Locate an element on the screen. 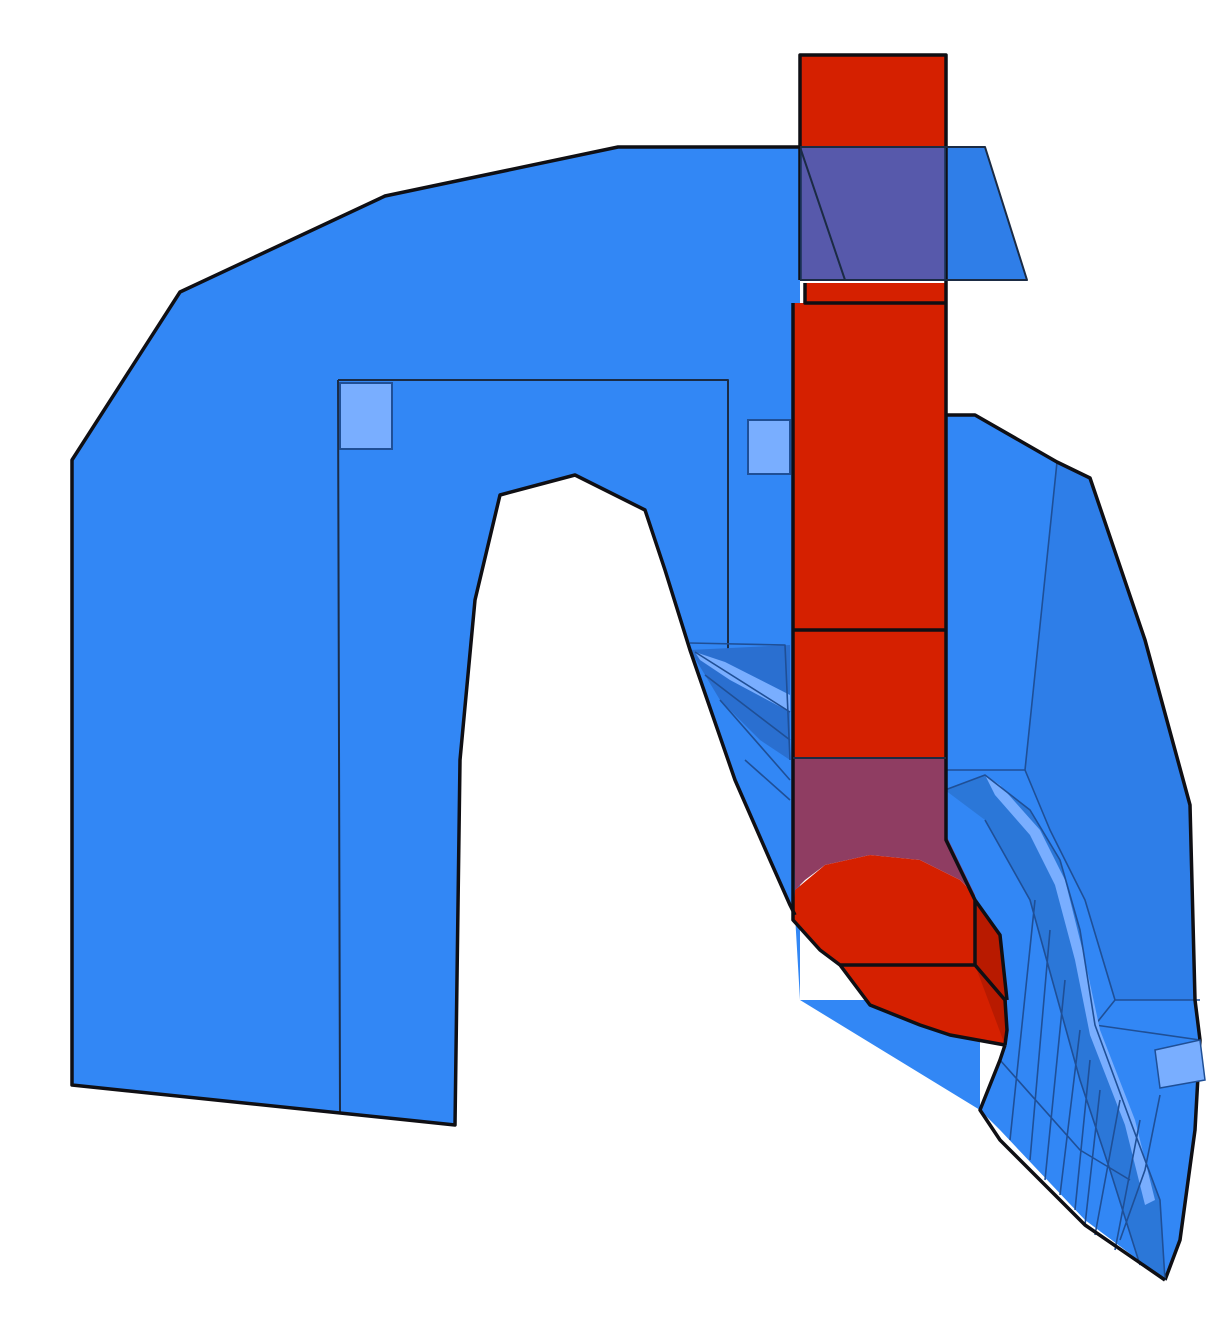 This screenshot has height=1338, width=1230. trim-light-band is located at coordinates (1070, 990).